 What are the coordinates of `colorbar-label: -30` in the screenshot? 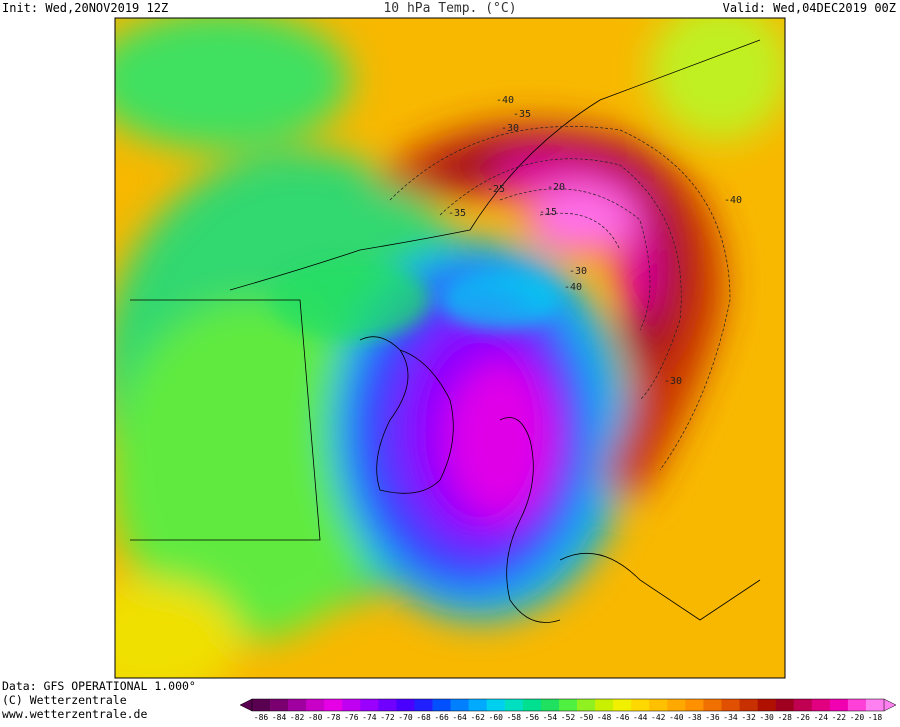 It's located at (766, 717).